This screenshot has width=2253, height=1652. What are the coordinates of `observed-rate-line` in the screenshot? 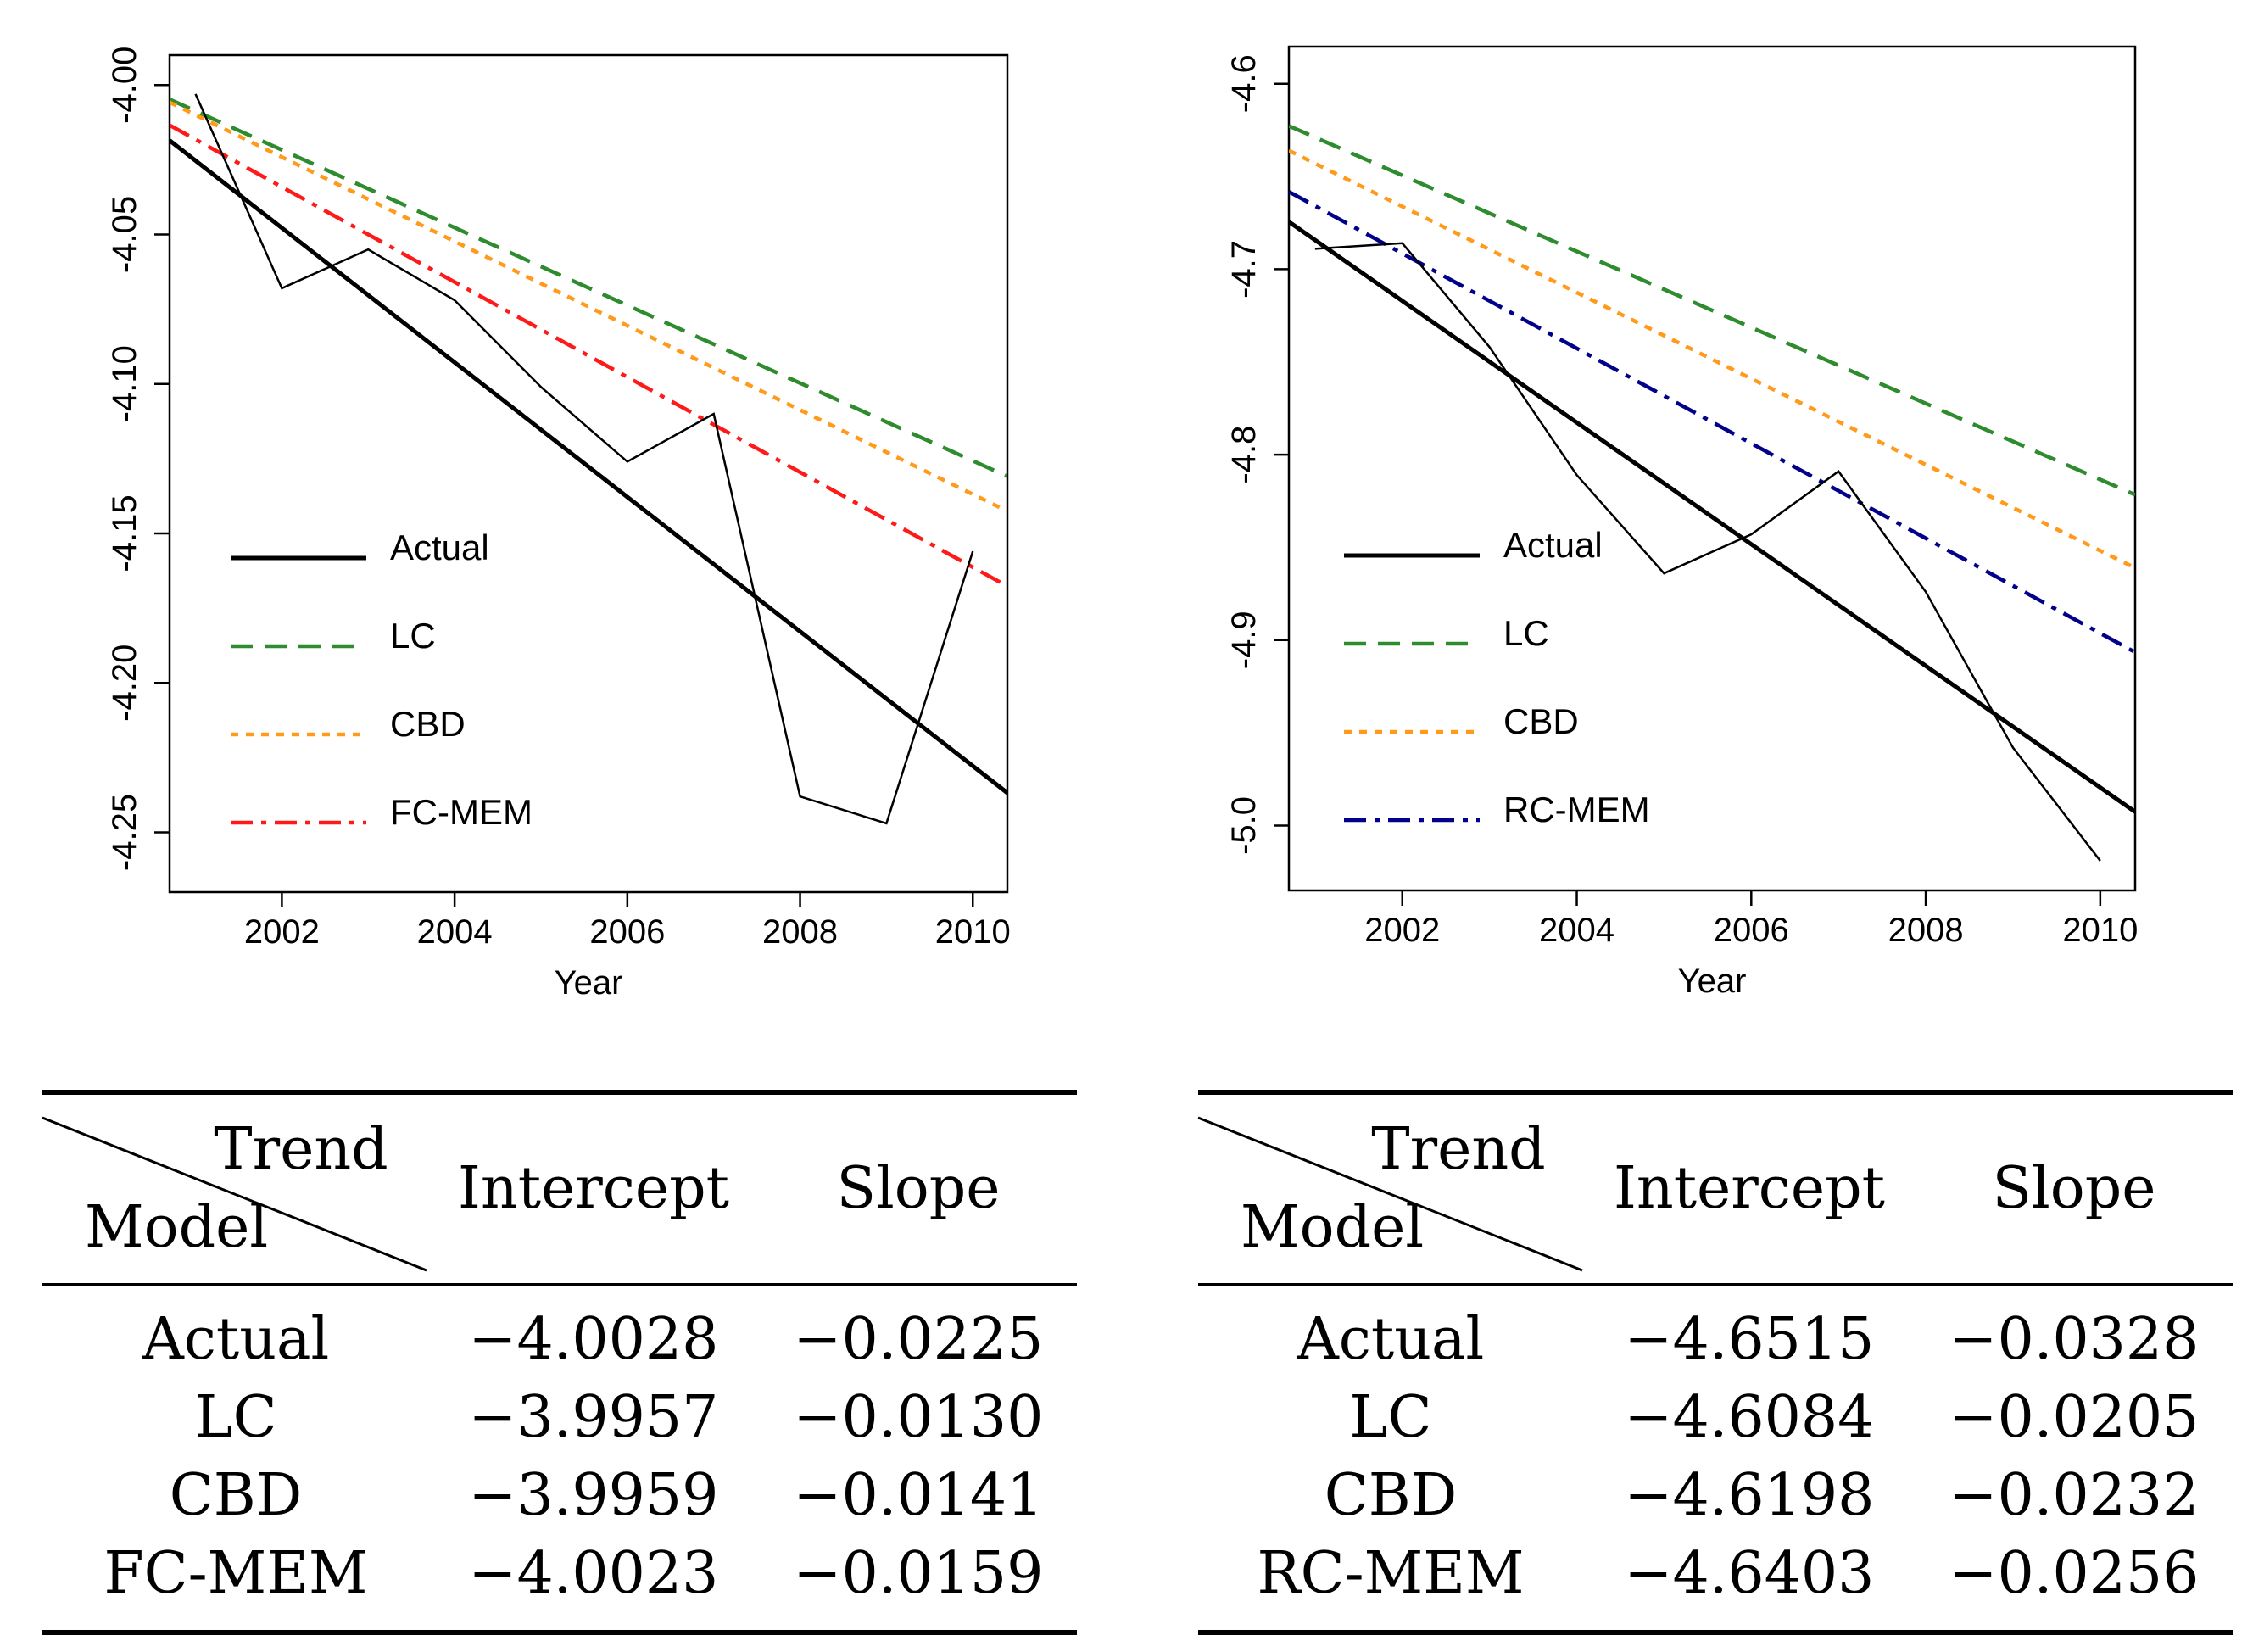 It's located at (1707, 552).